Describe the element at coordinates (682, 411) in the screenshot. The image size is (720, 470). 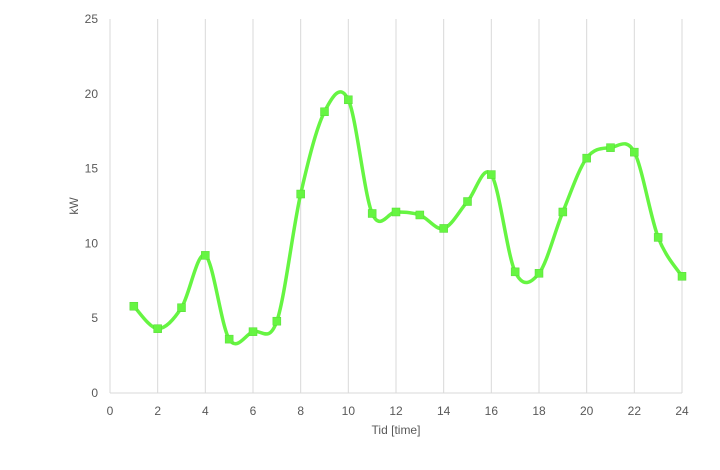
I see `x-tick-label: 24` at that location.